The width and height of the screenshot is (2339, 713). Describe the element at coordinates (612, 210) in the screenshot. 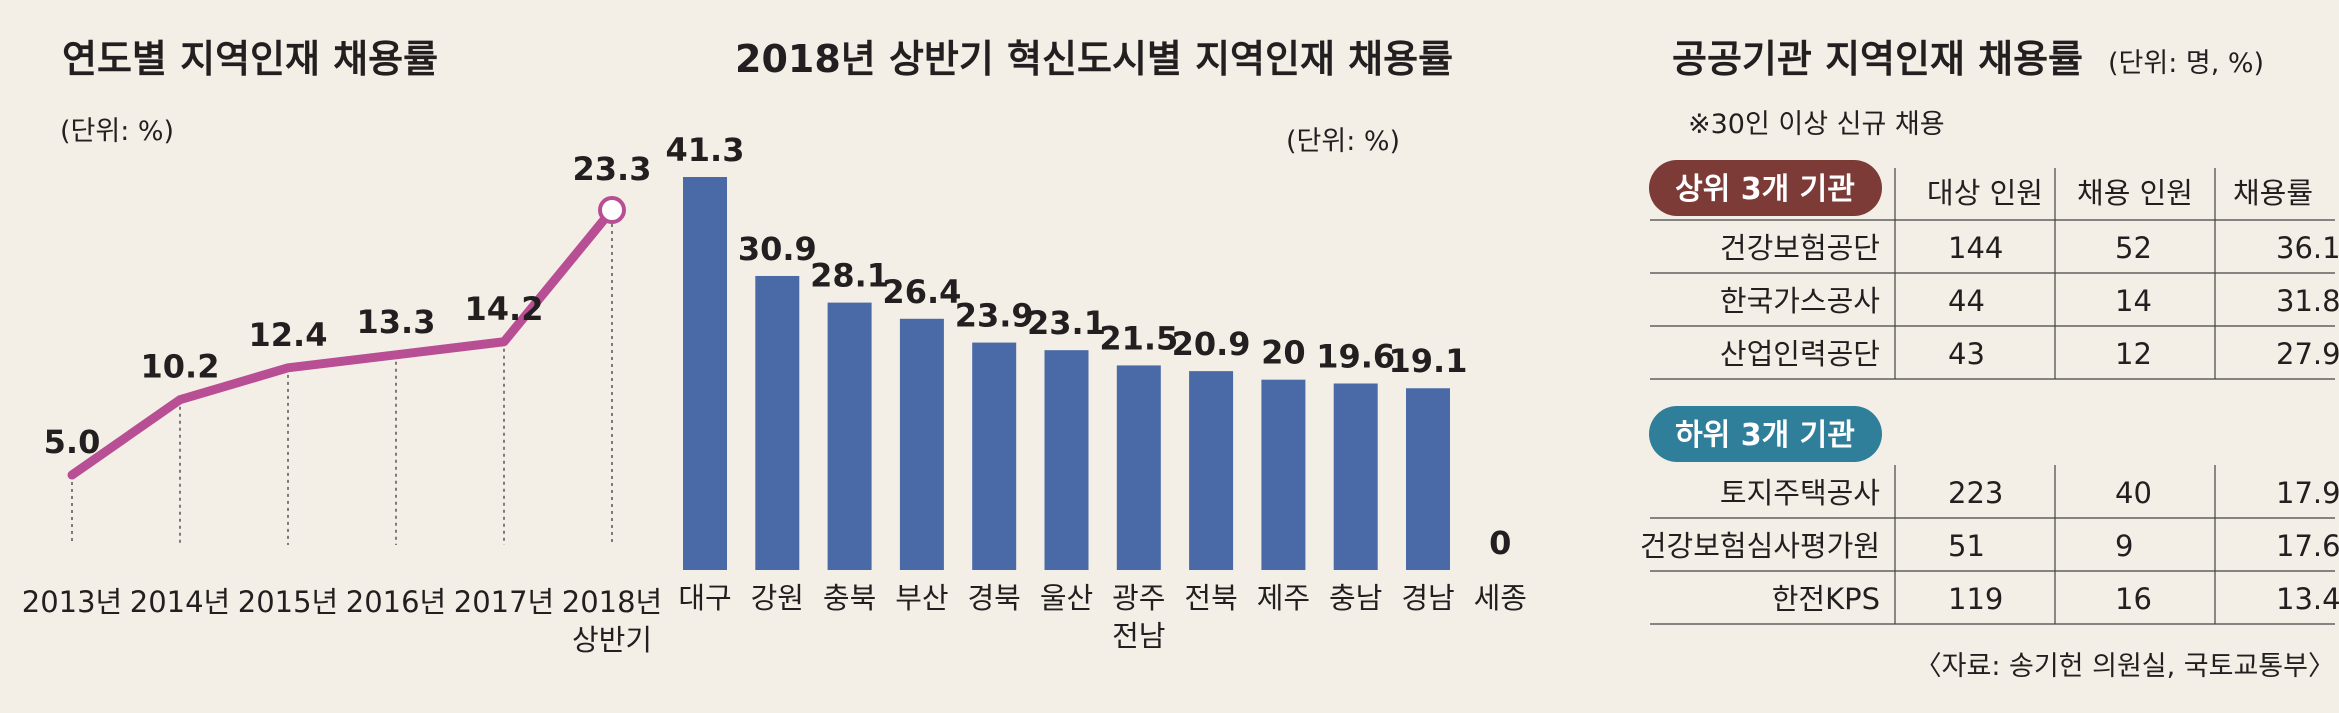

I see `last-point-marker` at that location.